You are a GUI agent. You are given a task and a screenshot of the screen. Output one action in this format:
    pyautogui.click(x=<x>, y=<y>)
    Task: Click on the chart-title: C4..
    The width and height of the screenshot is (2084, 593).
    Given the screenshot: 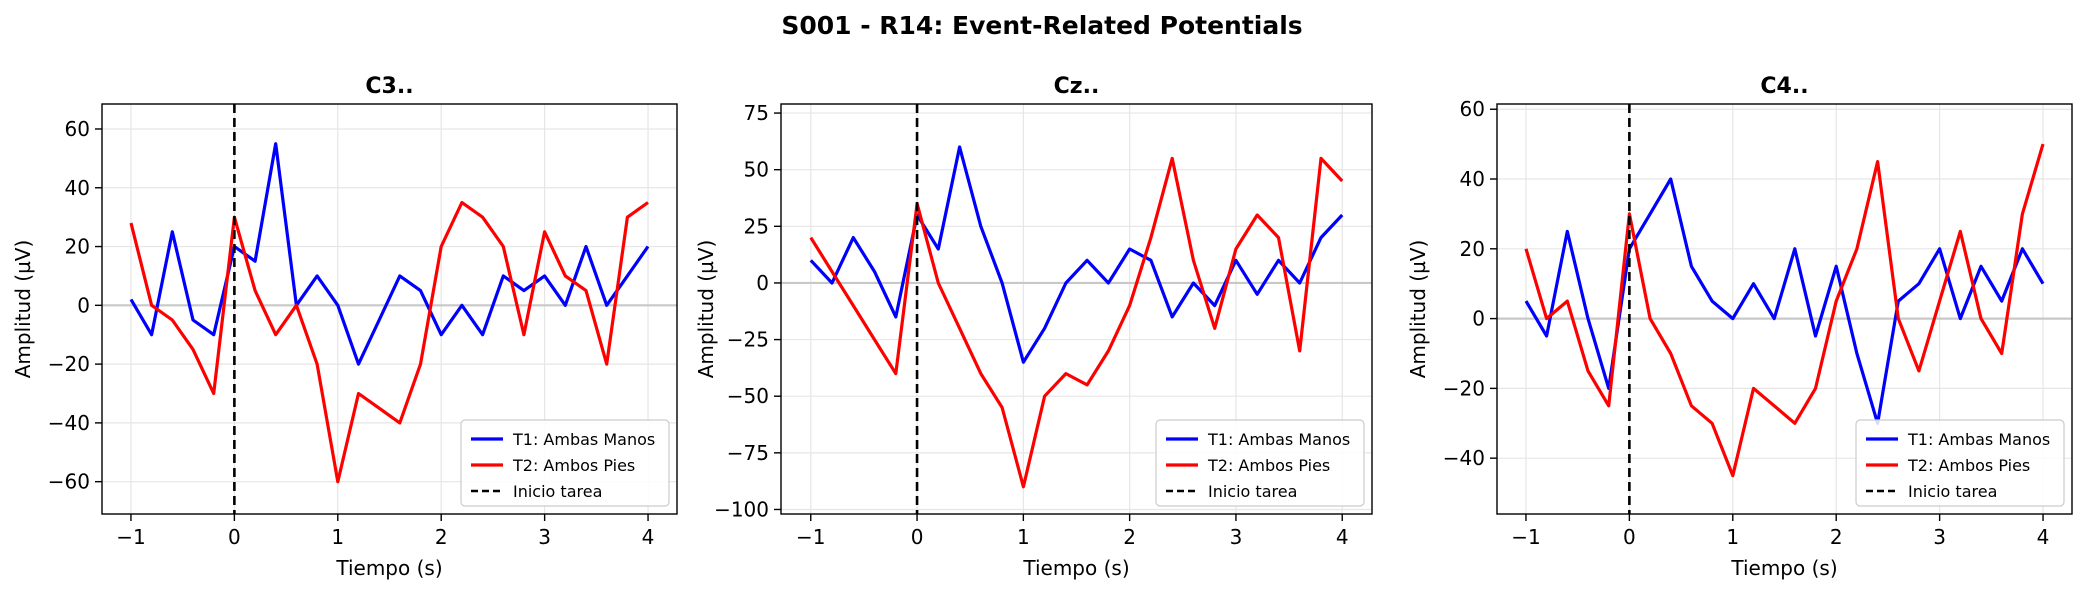 What is the action you would take?
    pyautogui.click(x=1784, y=86)
    